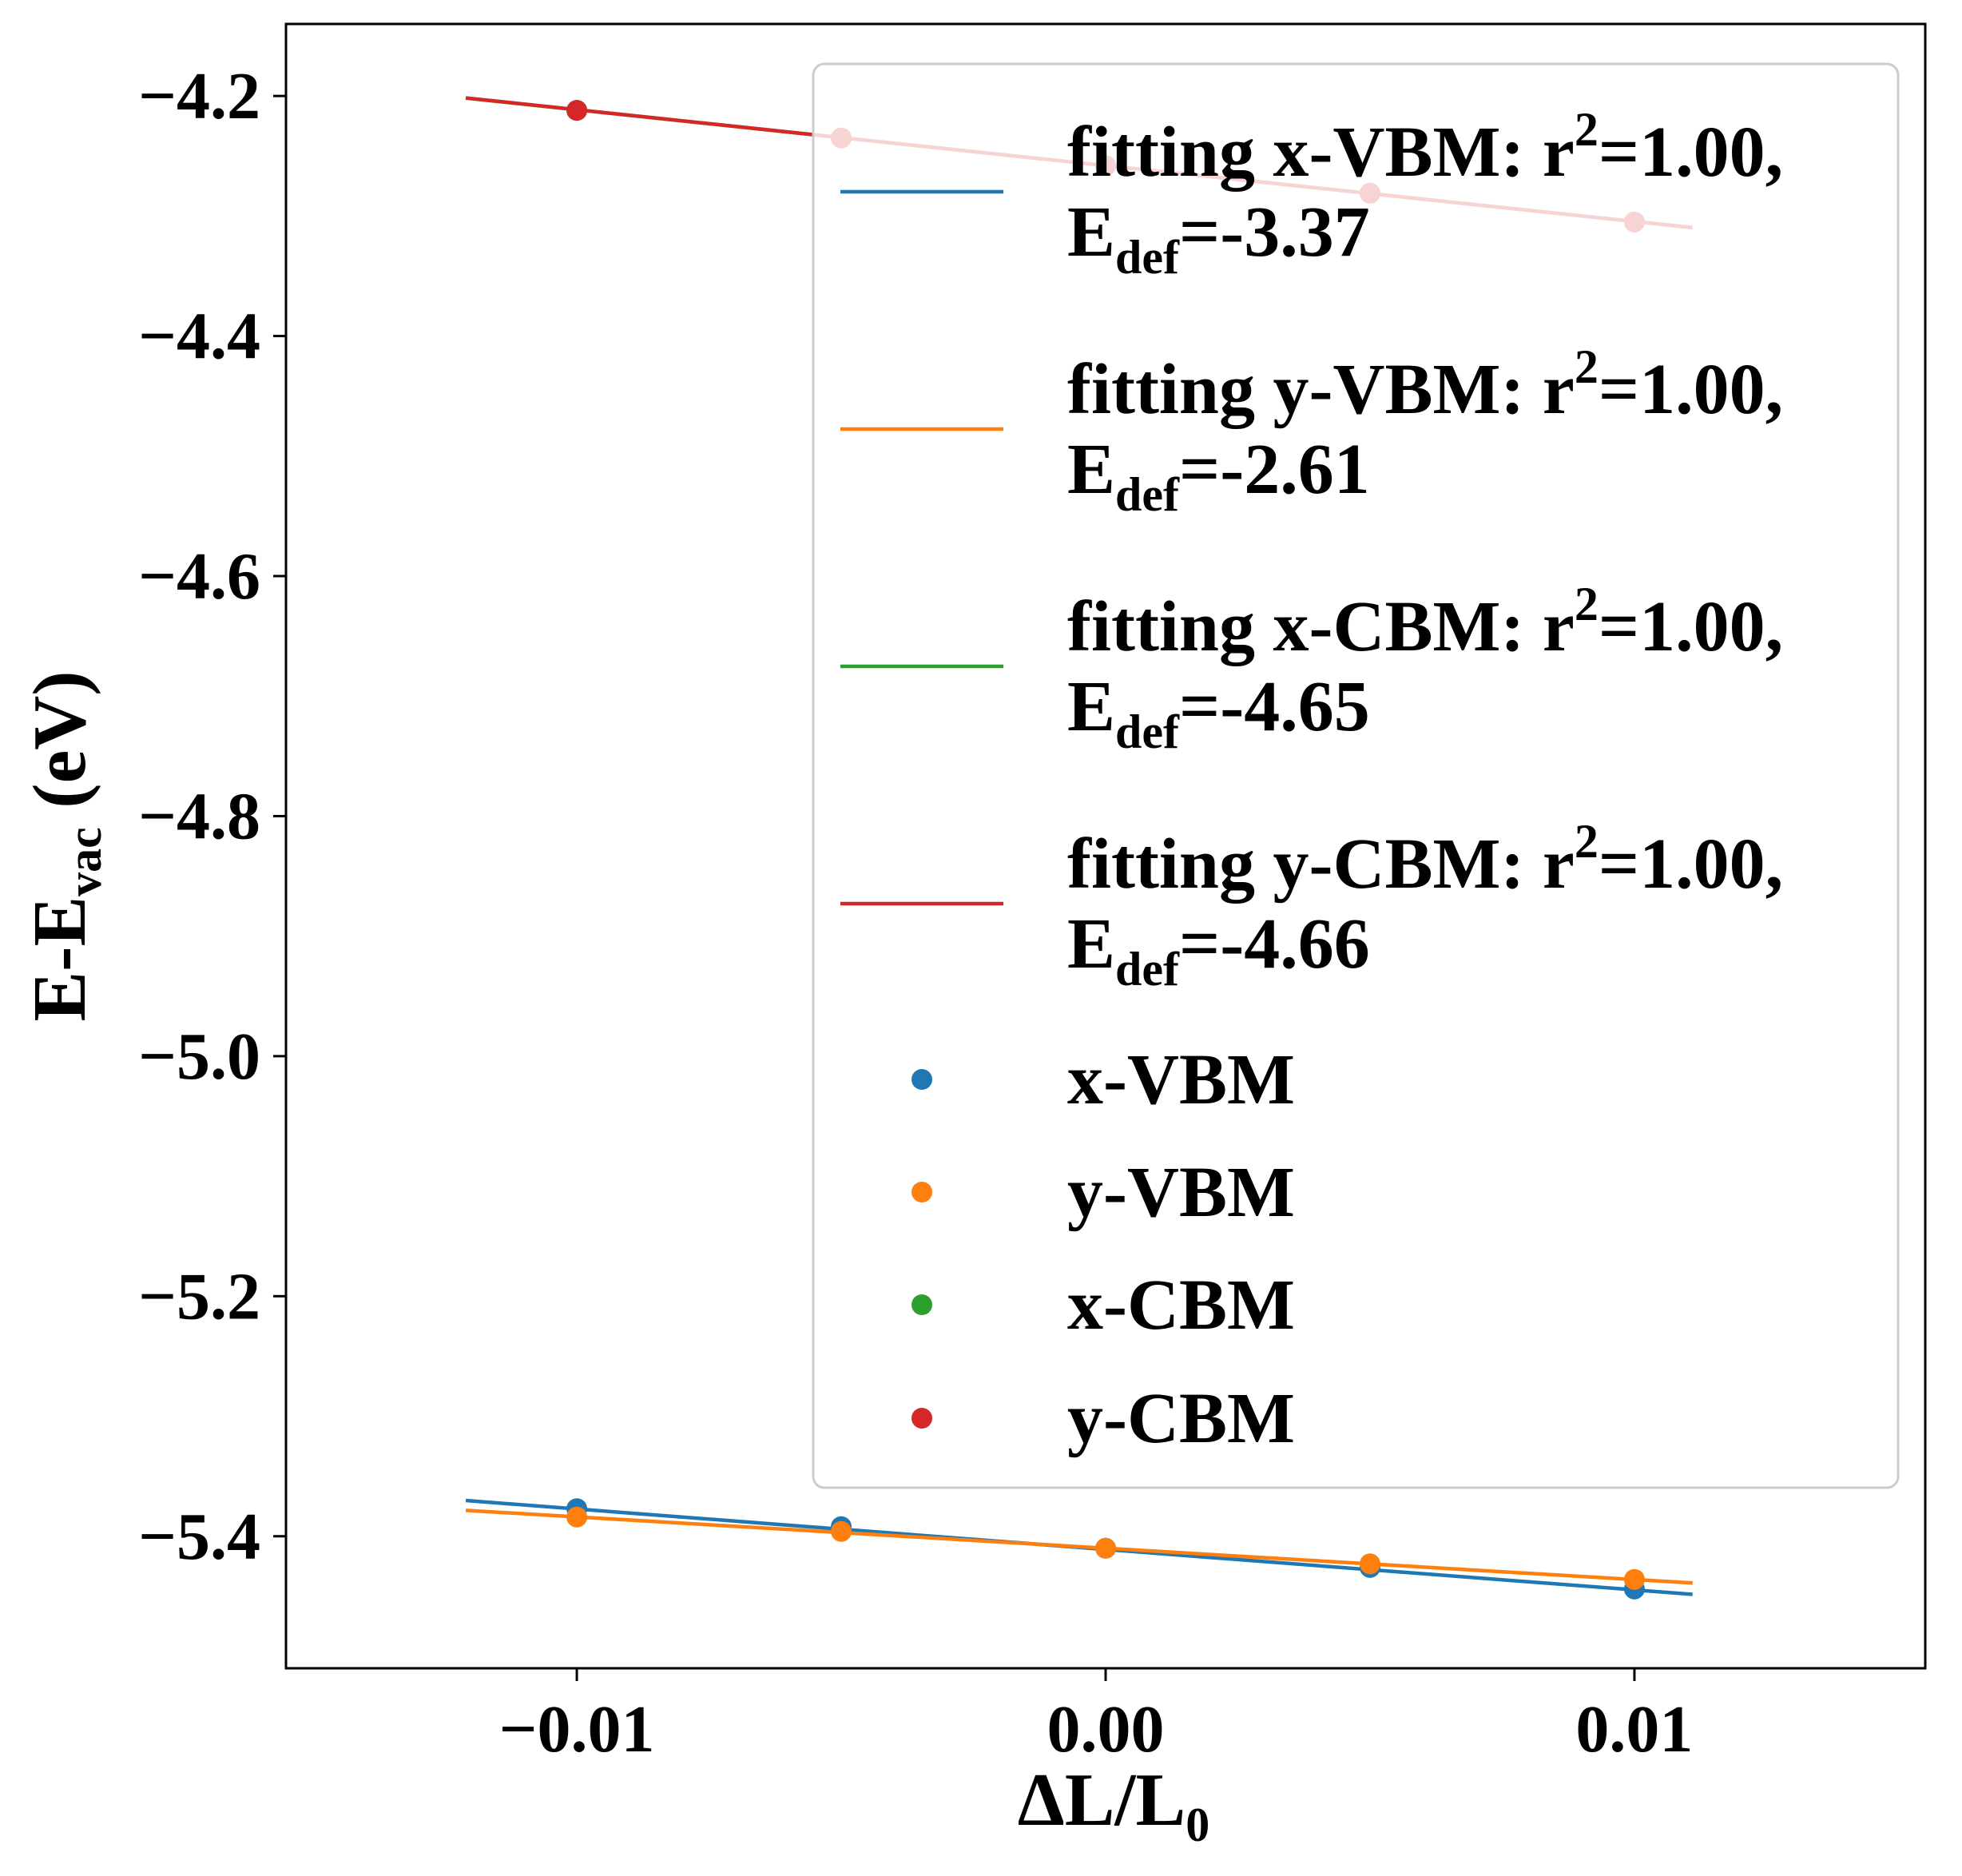  Describe the element at coordinates (1113, 1805) in the screenshot. I see `x-axis-label: ΔL/L0` at that location.